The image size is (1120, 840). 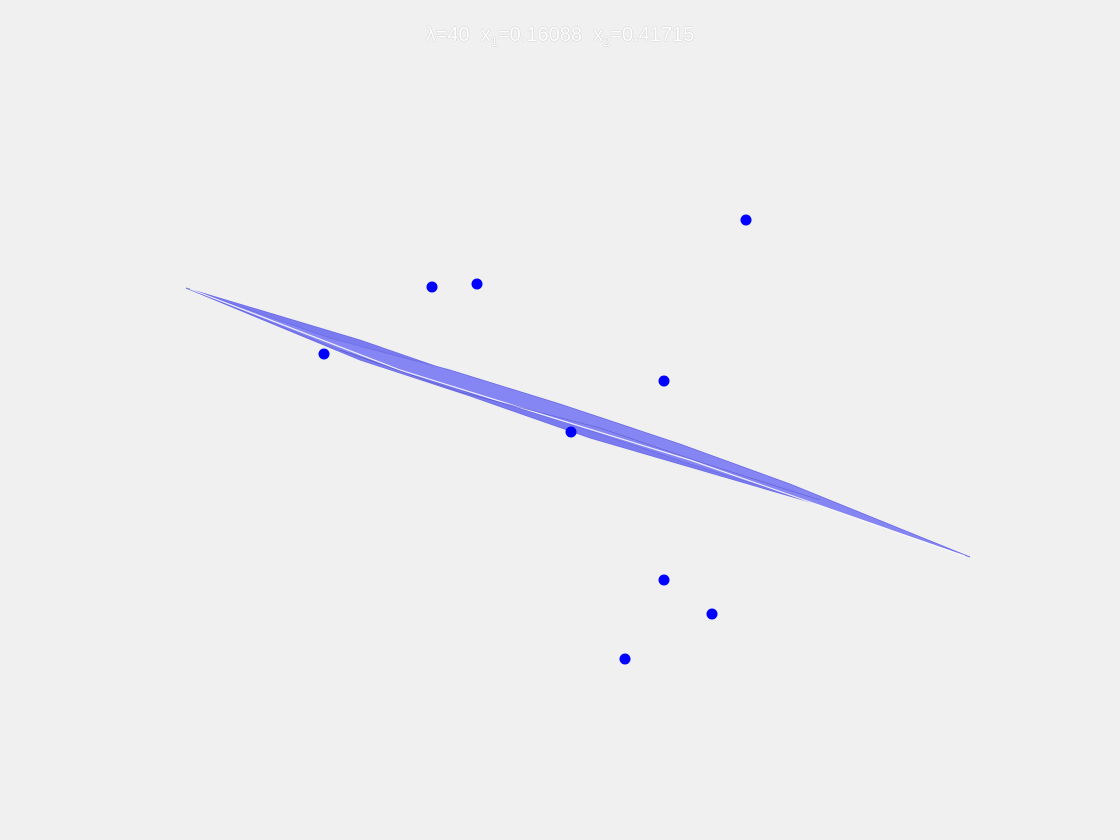 I want to click on title-x2-name: x, so click(x=598, y=35).